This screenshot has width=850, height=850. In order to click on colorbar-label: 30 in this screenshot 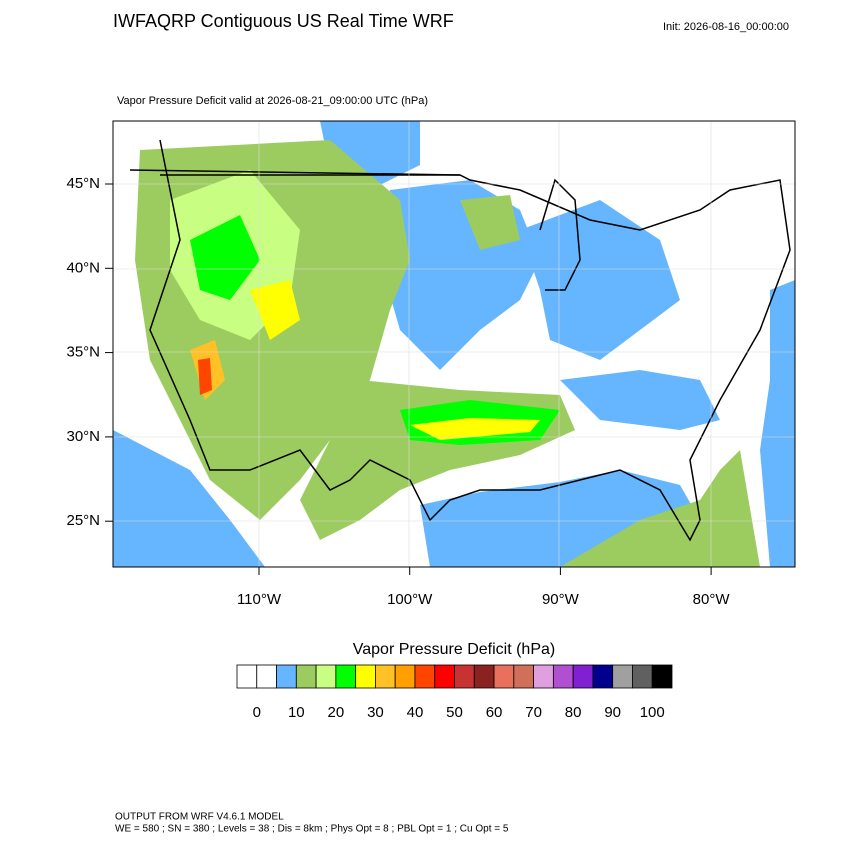, I will do `click(375, 712)`.